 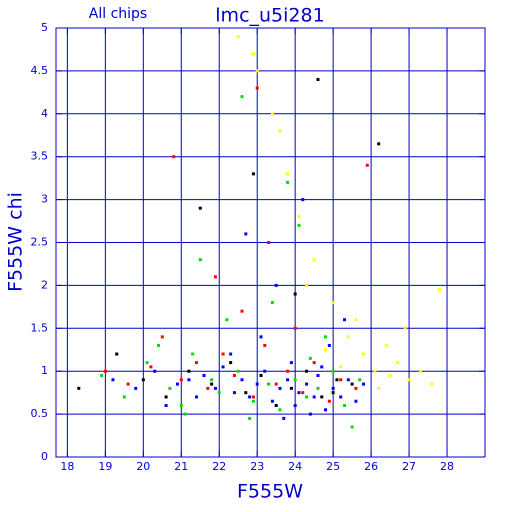 I want to click on x-tick-label: 24, so click(x=295, y=466).